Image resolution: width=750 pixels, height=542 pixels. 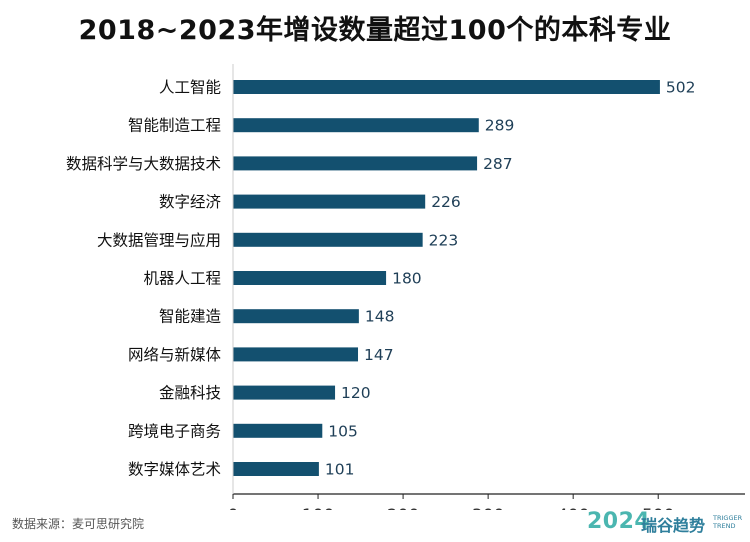 I want to click on x-tick-label: 400, so click(x=573, y=508).